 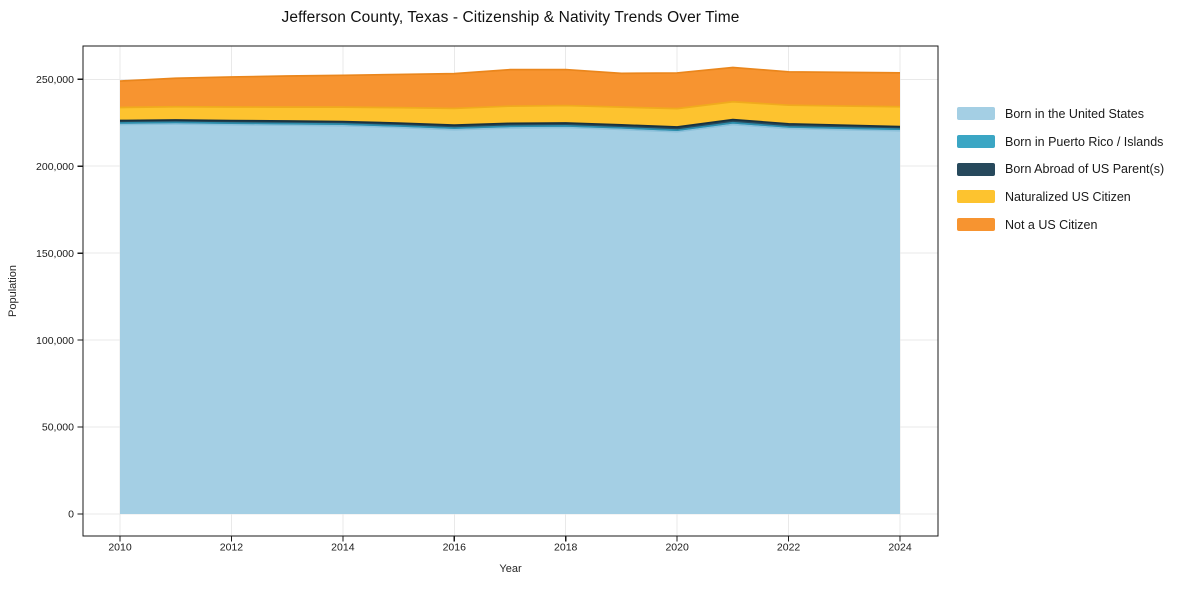 What do you see at coordinates (55, 254) in the screenshot?
I see `y-tick-label: 150,000` at bounding box center [55, 254].